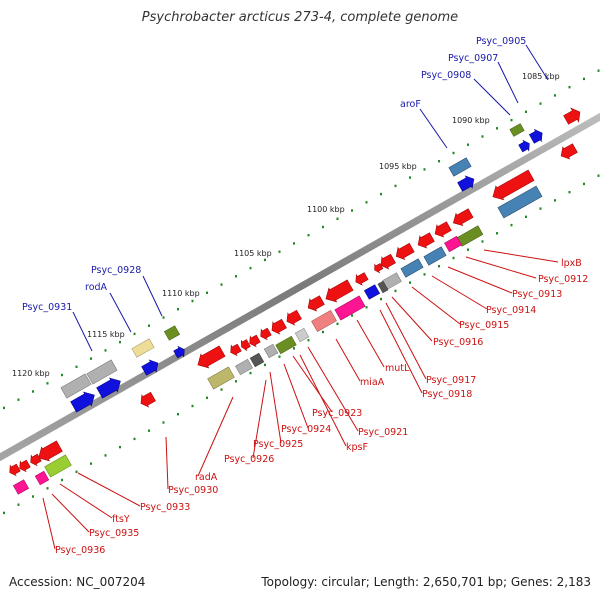  I want to click on gene-label: ftsY, so click(121, 519).